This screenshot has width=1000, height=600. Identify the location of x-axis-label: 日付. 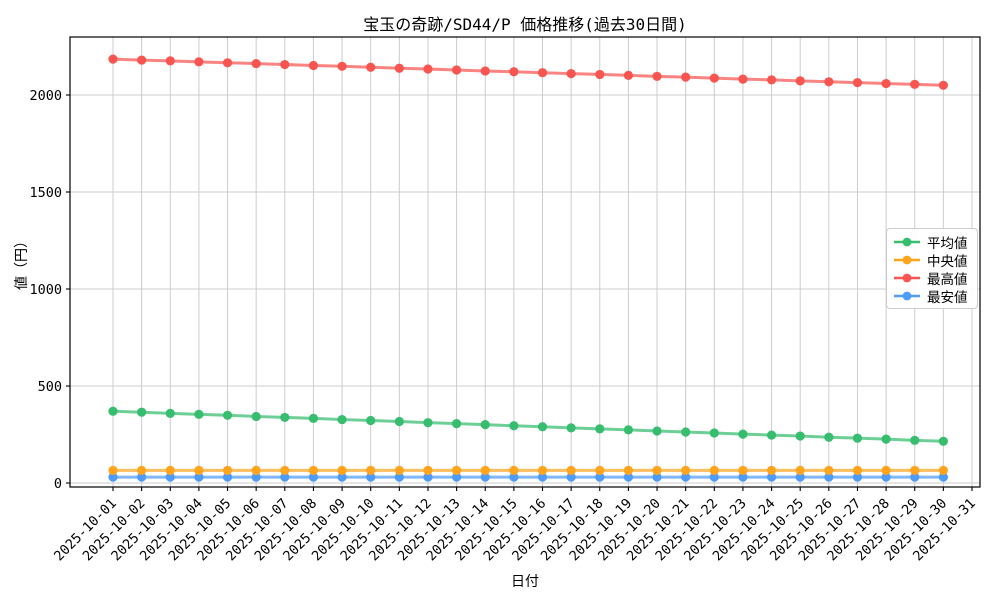
(525, 582).